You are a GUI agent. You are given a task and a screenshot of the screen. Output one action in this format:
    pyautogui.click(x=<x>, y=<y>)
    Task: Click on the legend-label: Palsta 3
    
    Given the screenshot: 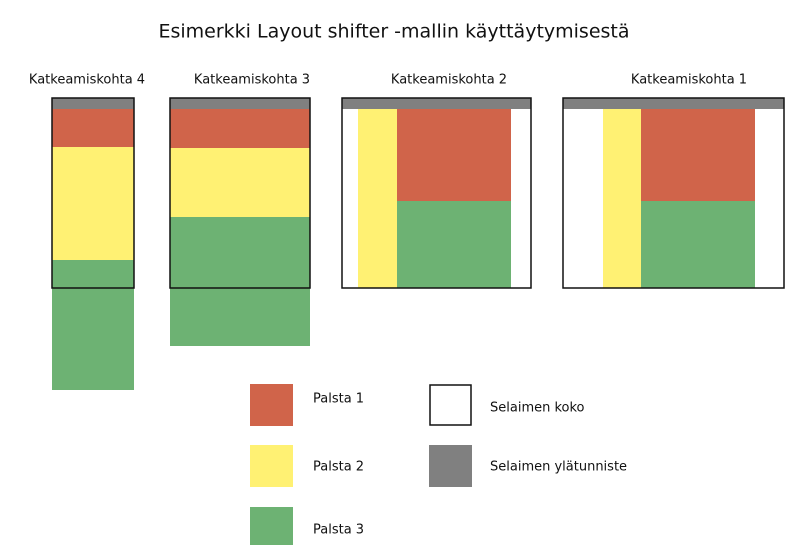 What is the action you would take?
    pyautogui.click(x=338, y=530)
    